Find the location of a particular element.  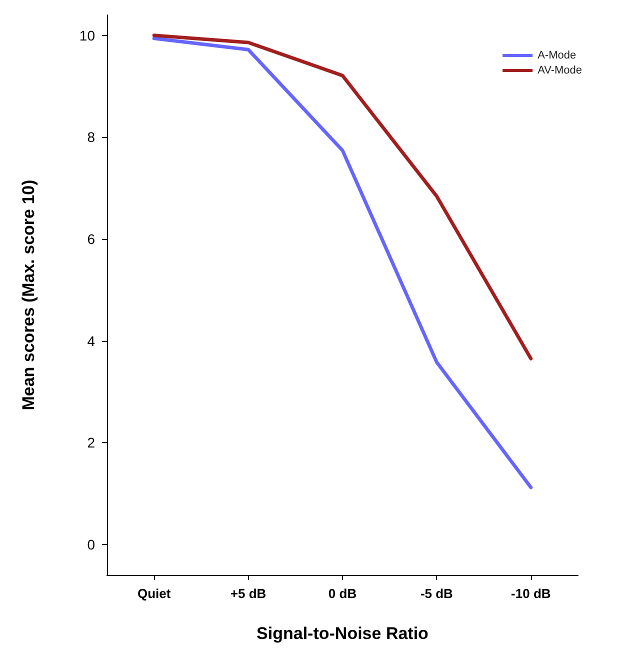

x-tick-label: +5 dB is located at coordinates (248, 593).